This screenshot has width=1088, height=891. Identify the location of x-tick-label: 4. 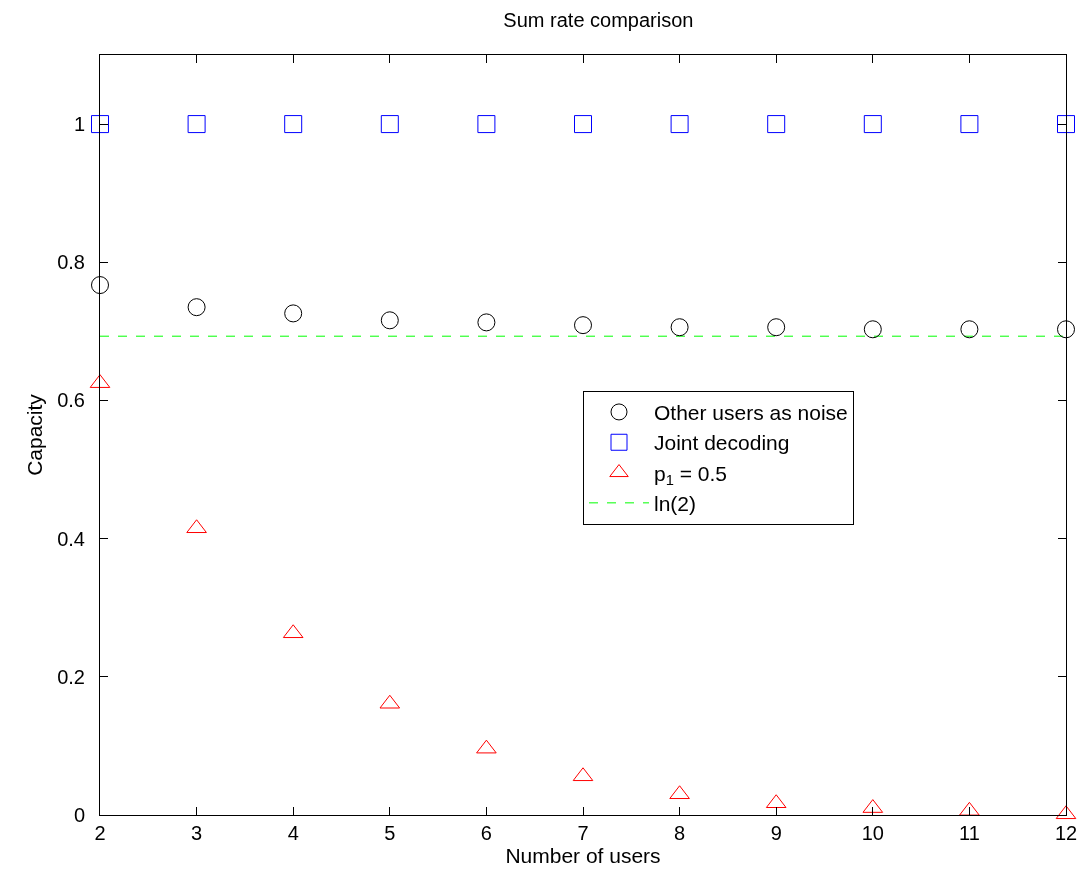
(293, 833).